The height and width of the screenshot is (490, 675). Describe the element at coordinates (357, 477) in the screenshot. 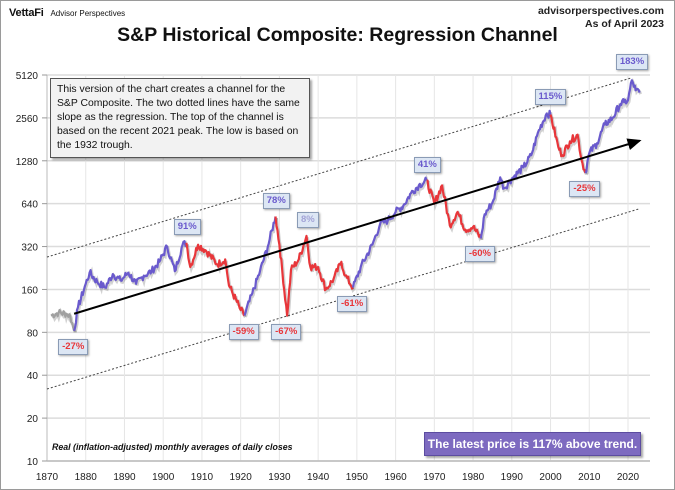

I see `x-tick-label: 1950` at that location.